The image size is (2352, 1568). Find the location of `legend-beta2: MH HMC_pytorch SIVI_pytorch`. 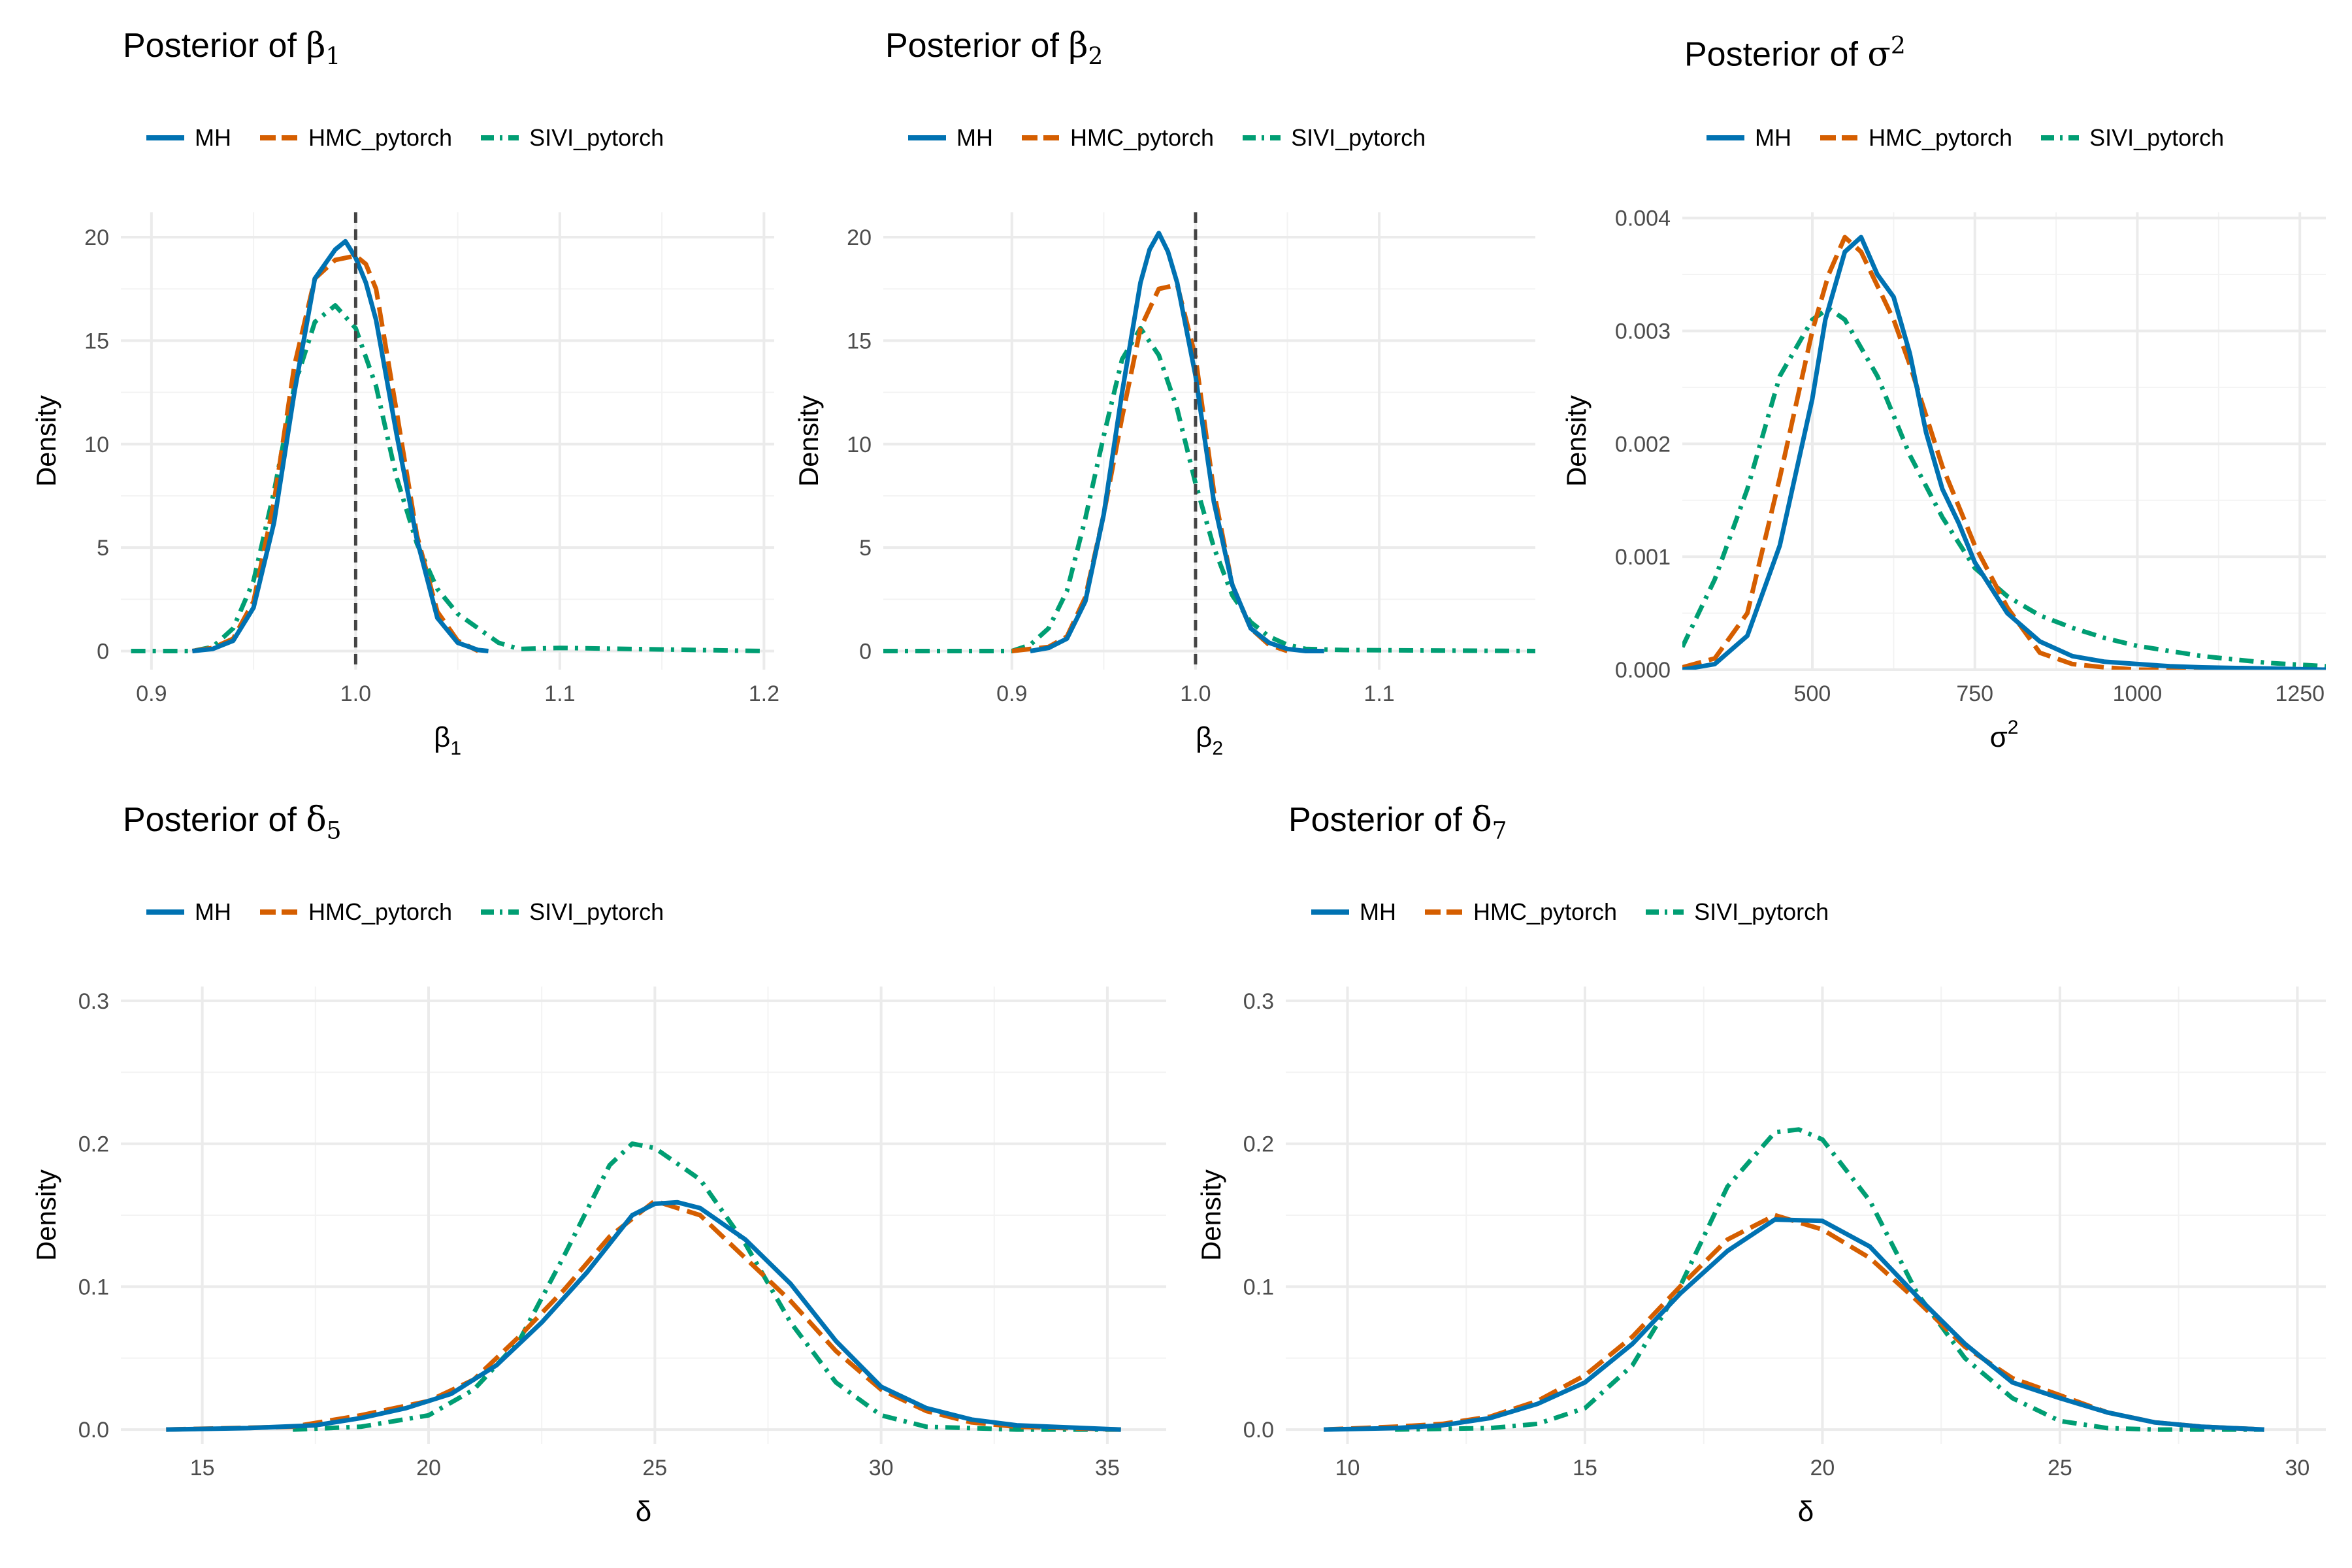

legend-beta2: MH HMC_pytorch SIVI_pytorch is located at coordinates (1180, 138).